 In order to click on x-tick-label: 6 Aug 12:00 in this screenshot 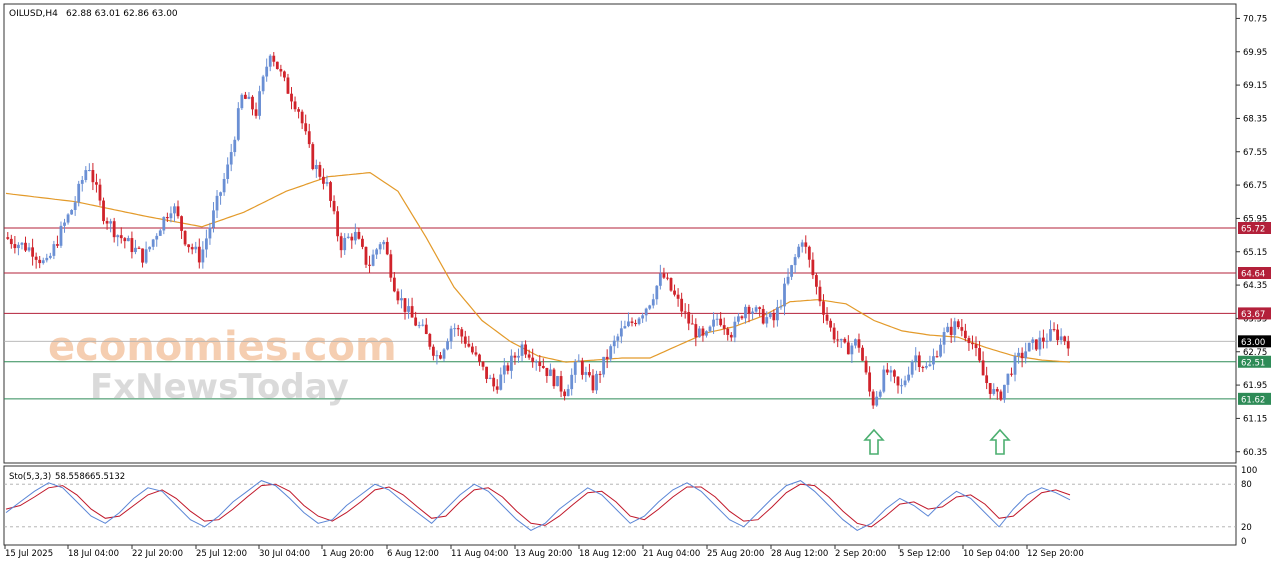, I will do `click(413, 554)`.